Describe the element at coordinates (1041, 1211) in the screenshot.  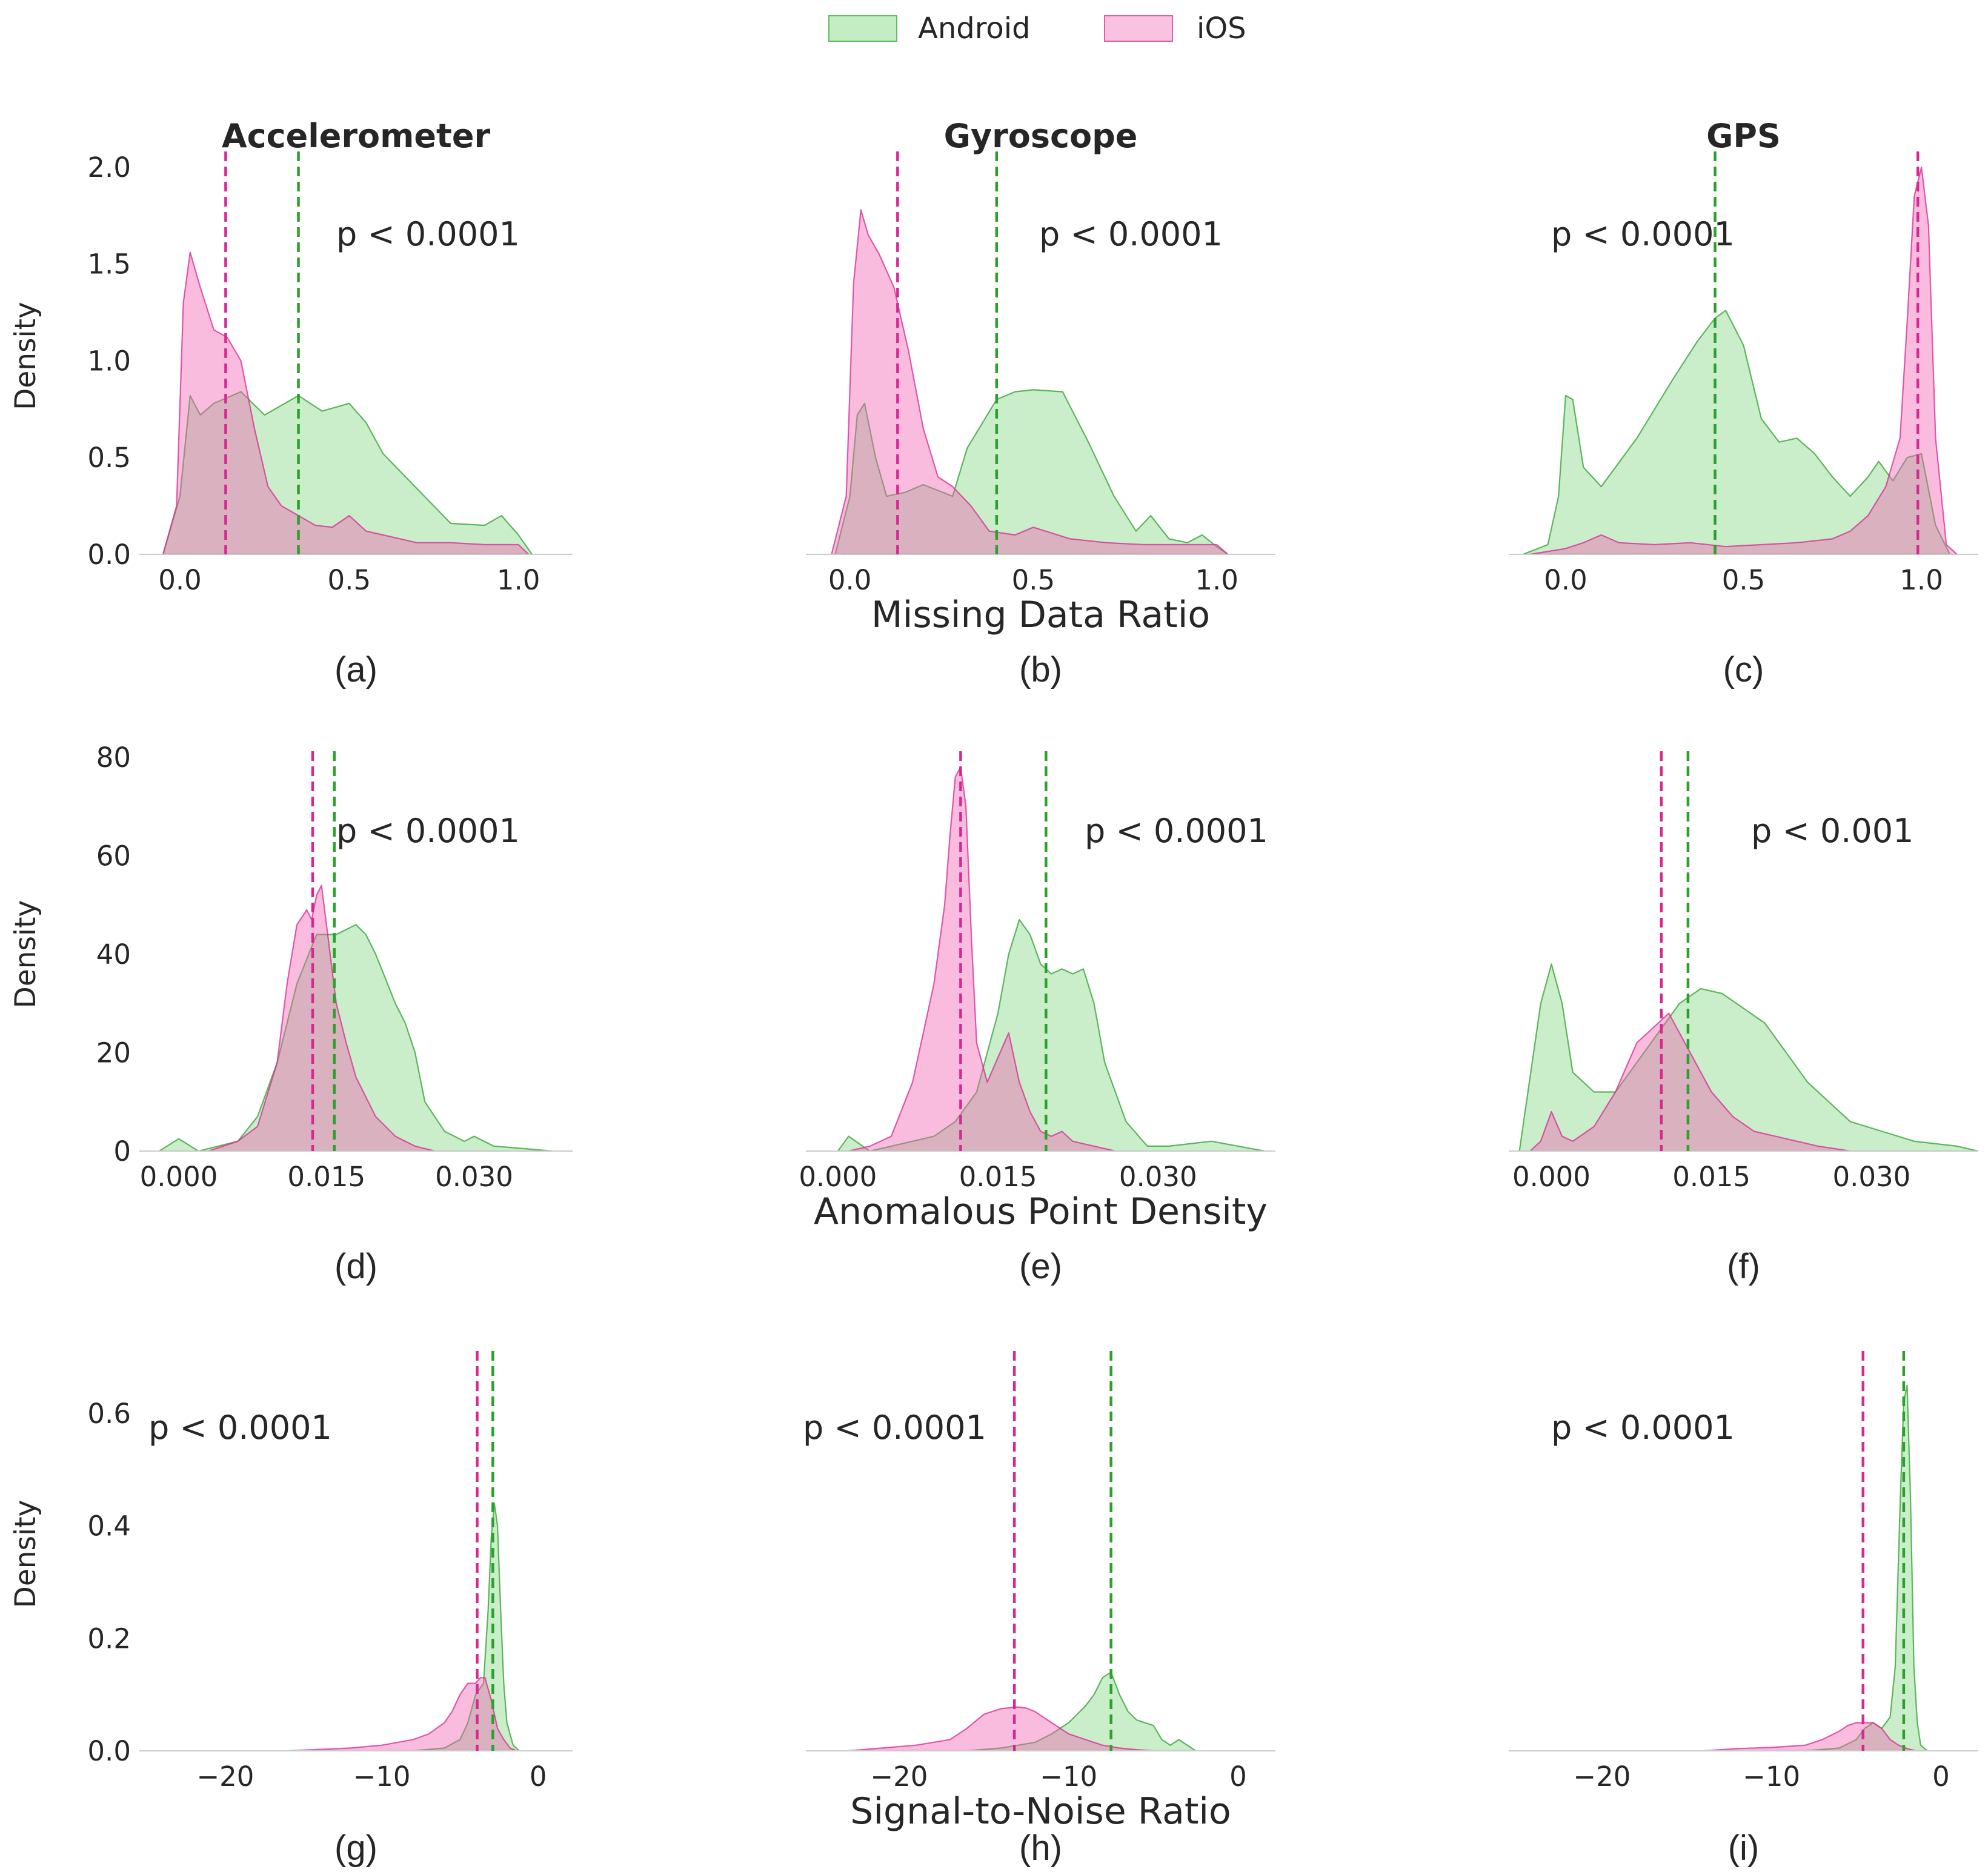
I see `x-axis-label: Anomalous Point Density` at that location.